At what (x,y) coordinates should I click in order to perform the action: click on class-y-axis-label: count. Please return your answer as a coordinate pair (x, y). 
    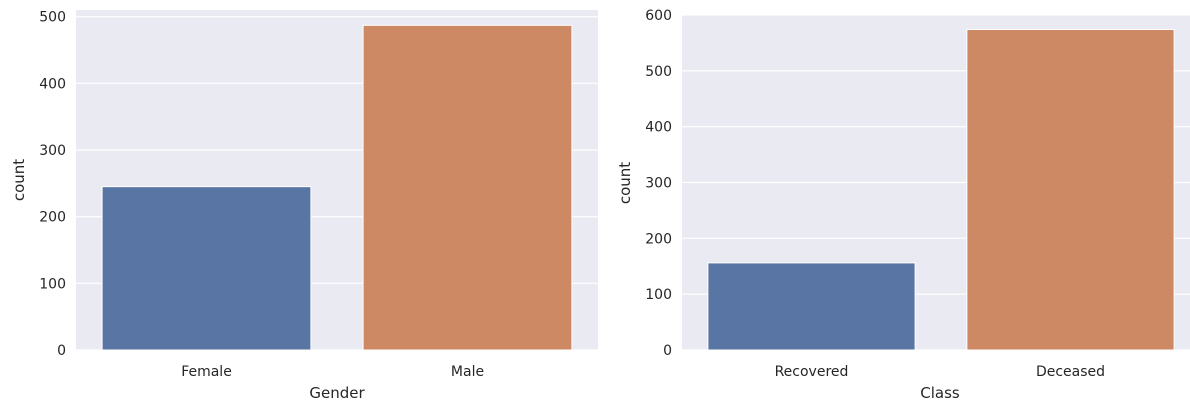
    Looking at the image, I should click on (625, 183).